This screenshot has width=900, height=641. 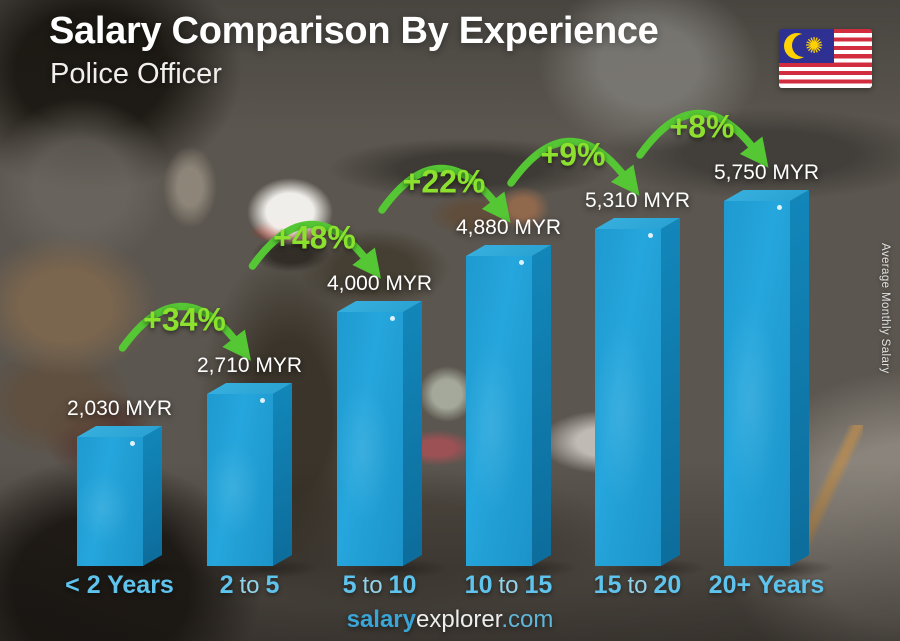 I want to click on page-title: Salary Comparison By Experience, so click(x=354, y=31).